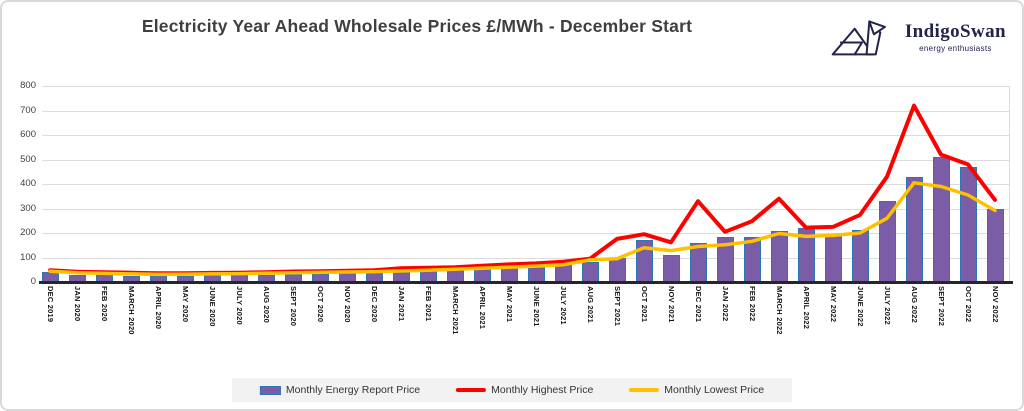 This screenshot has height=411, width=1024. Describe the element at coordinates (858, 38) in the screenshot. I see `origami-swan-icon` at that location.